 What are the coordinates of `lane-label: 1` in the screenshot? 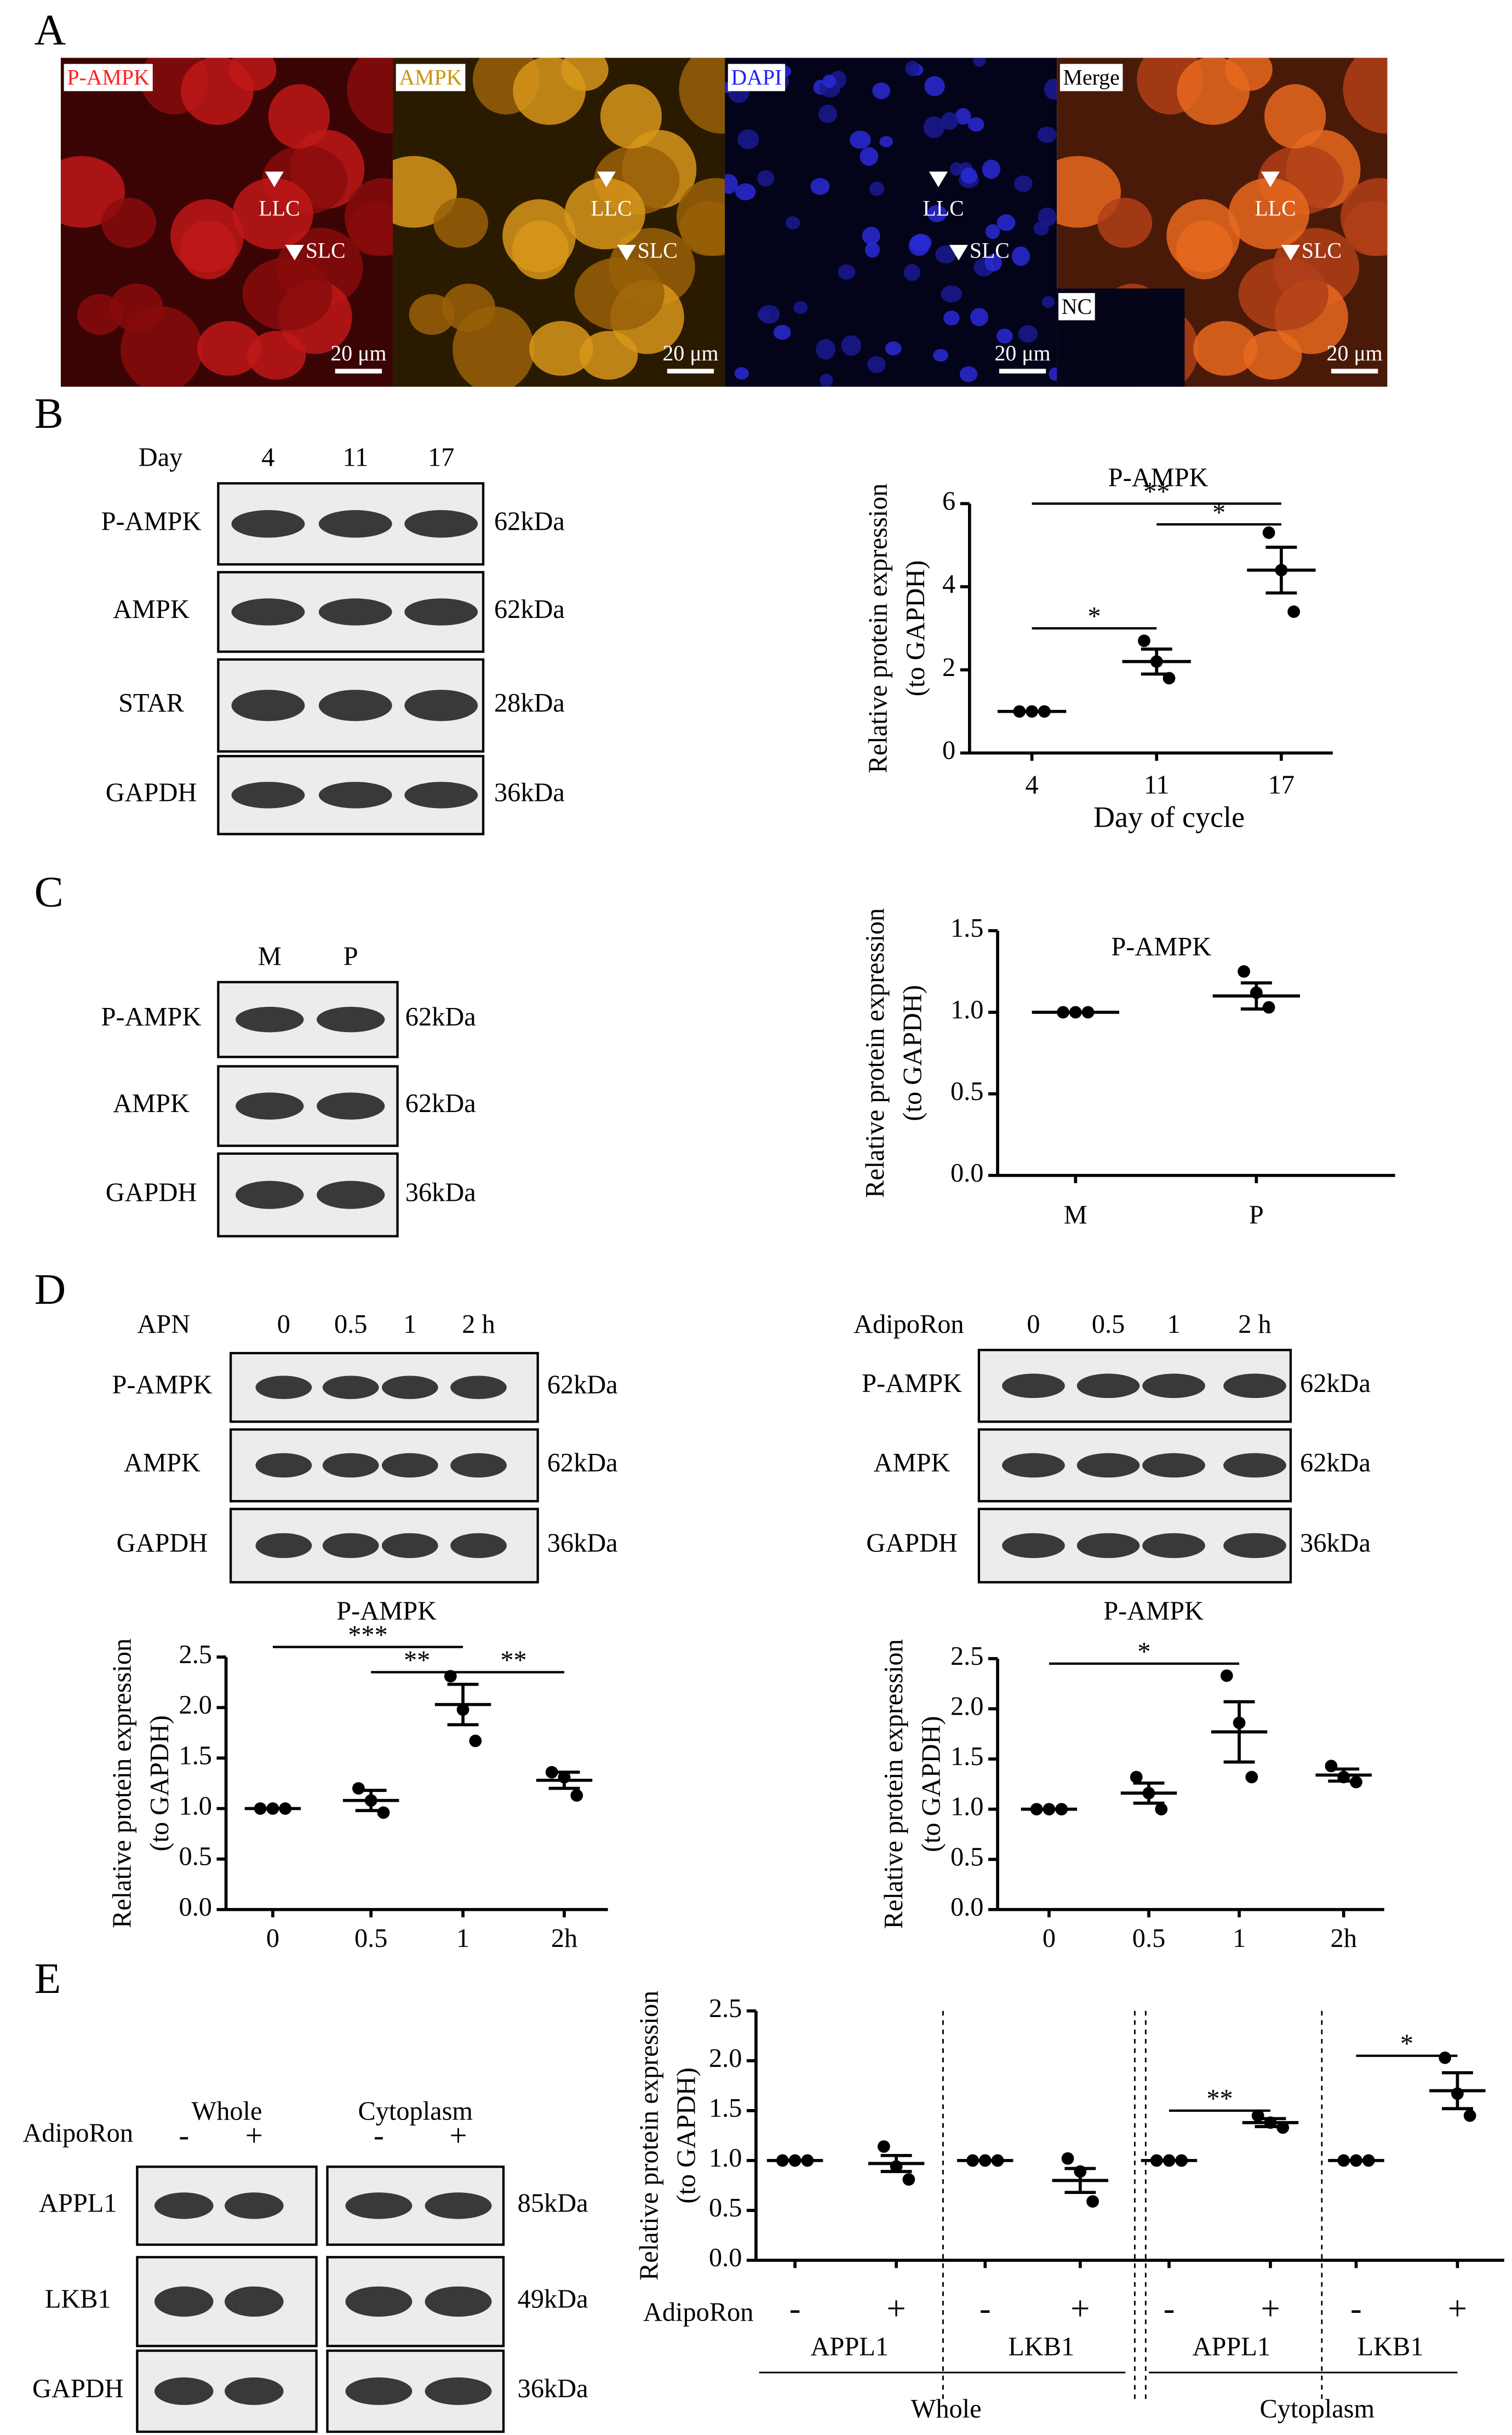 It's located at (409, 1324).